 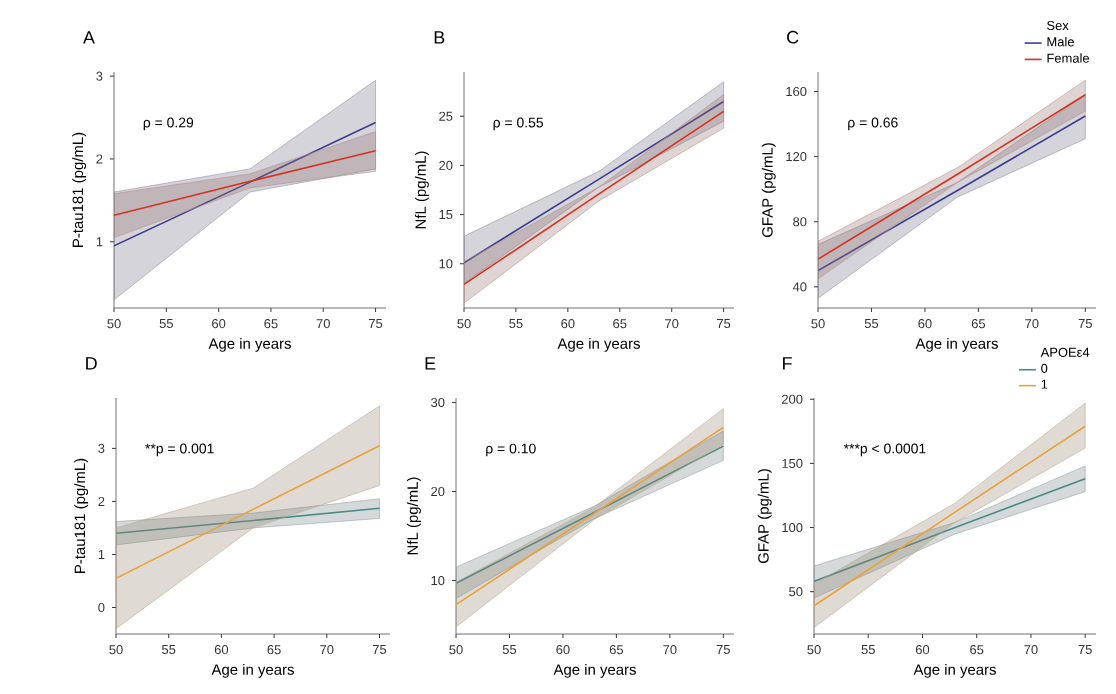 What do you see at coordinates (439, 37) in the screenshot?
I see `chart-title: B` at bounding box center [439, 37].